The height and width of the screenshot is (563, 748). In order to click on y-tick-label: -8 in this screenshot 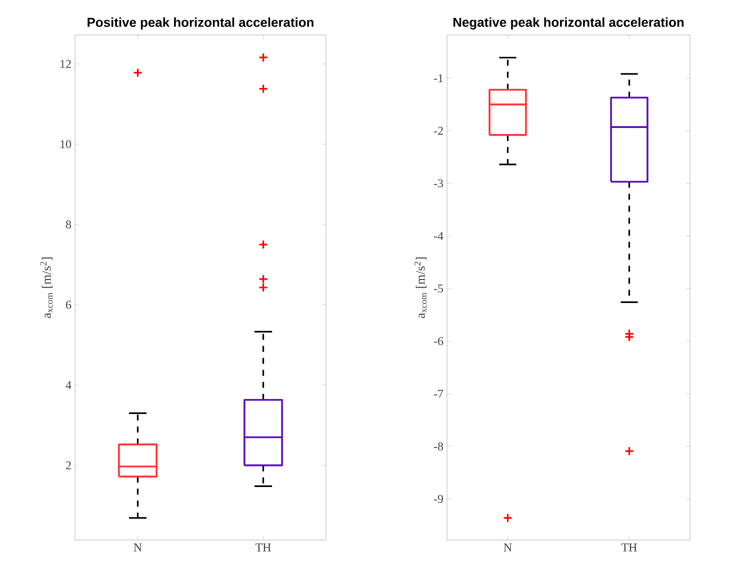, I will do `click(439, 446)`.